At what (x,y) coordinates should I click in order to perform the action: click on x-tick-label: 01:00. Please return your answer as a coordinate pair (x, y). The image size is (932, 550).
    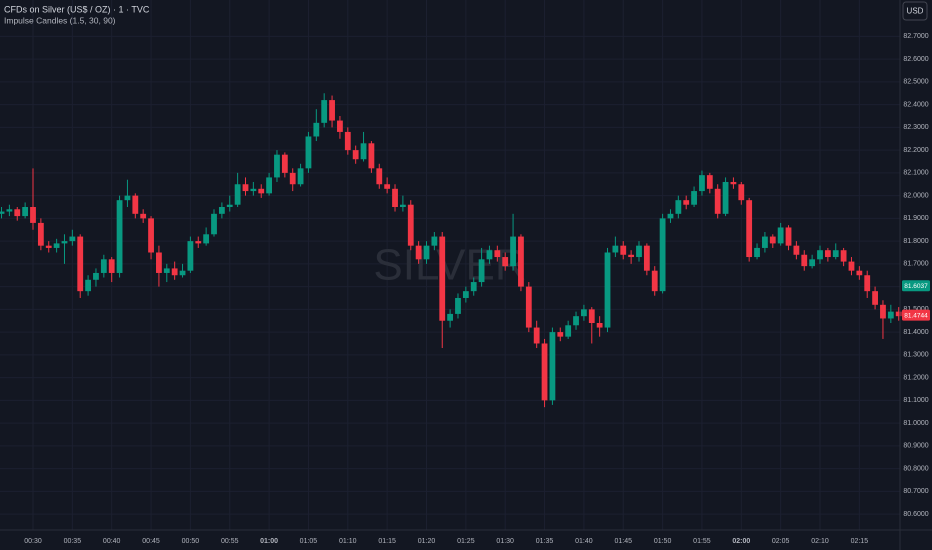
    Looking at the image, I should click on (269, 541).